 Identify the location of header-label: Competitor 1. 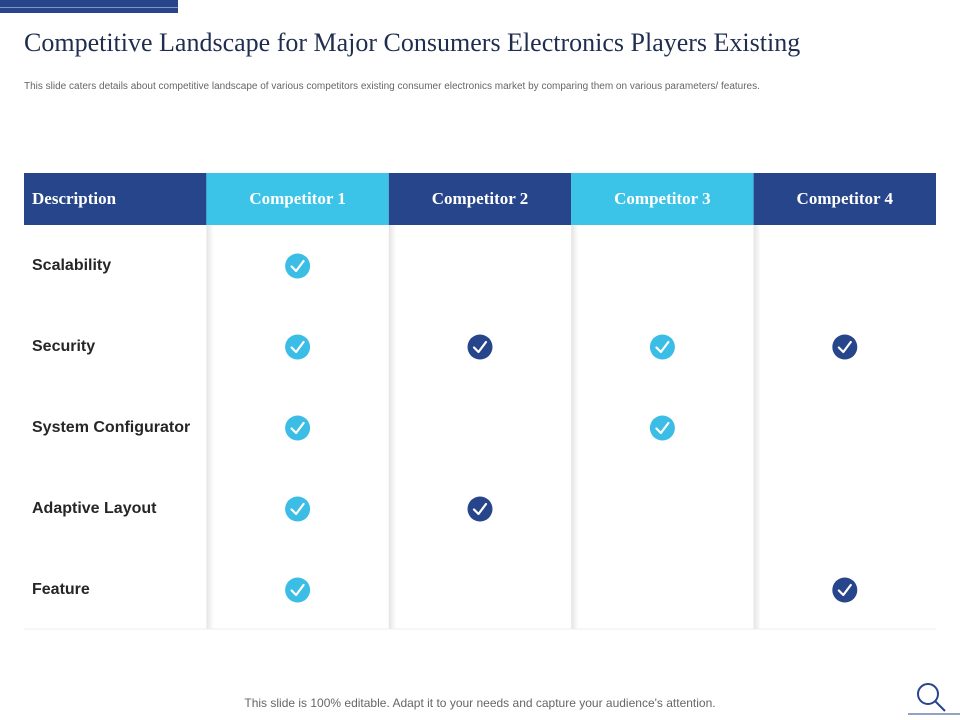
(297, 198).